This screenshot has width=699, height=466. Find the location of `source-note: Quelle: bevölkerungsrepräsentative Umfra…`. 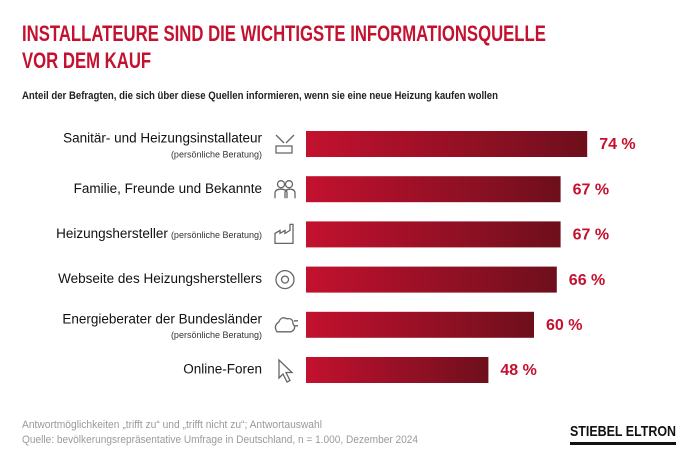

source-note: Quelle: bevölkerungsrepräsentative Umfra… is located at coordinates (220, 440).